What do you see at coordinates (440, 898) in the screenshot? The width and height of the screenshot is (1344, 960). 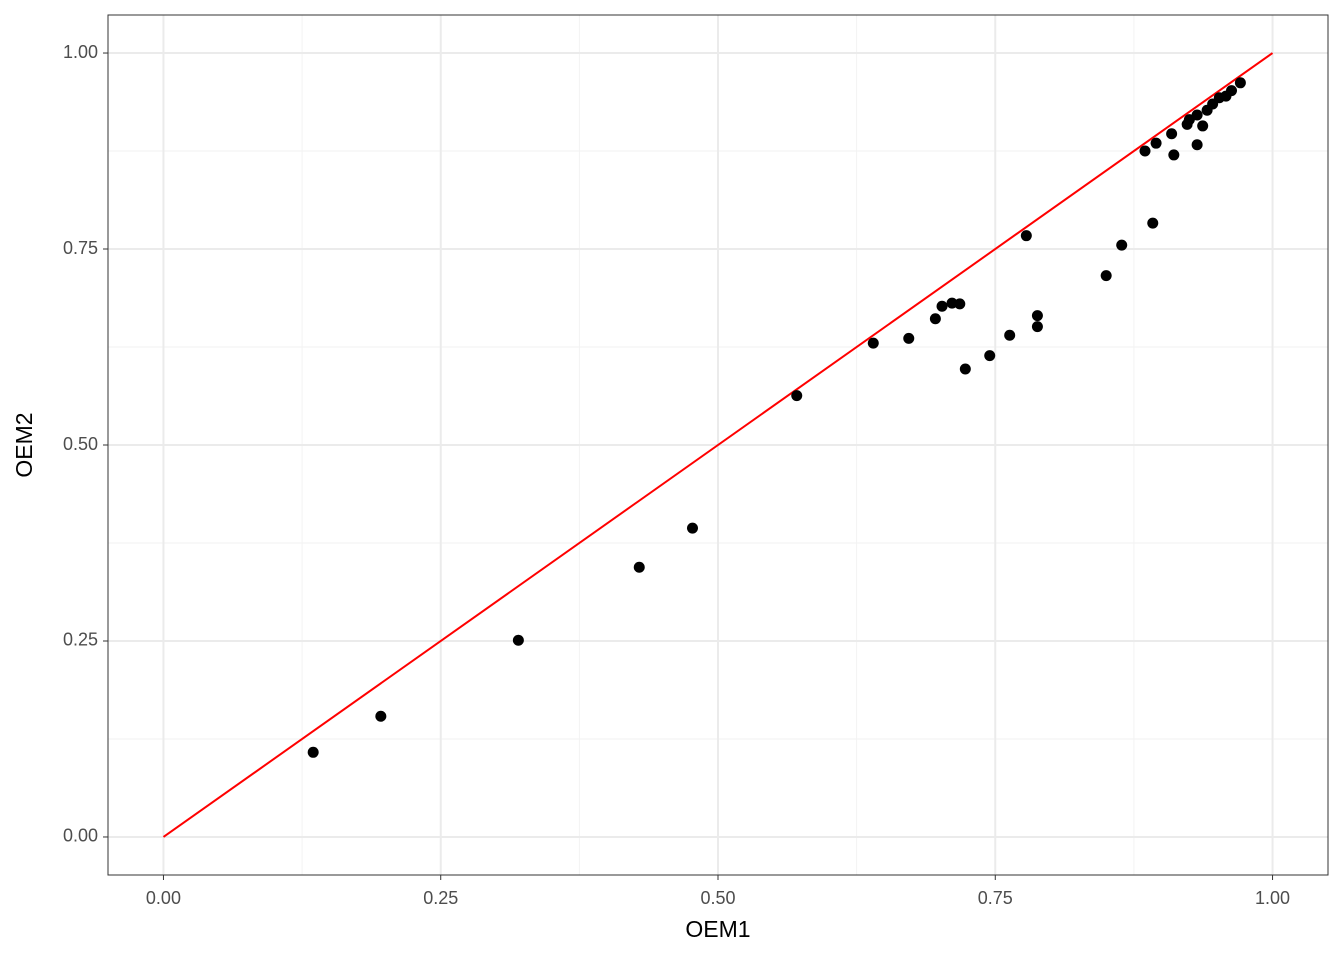 I see `x-tick-label: 0.25` at bounding box center [440, 898].